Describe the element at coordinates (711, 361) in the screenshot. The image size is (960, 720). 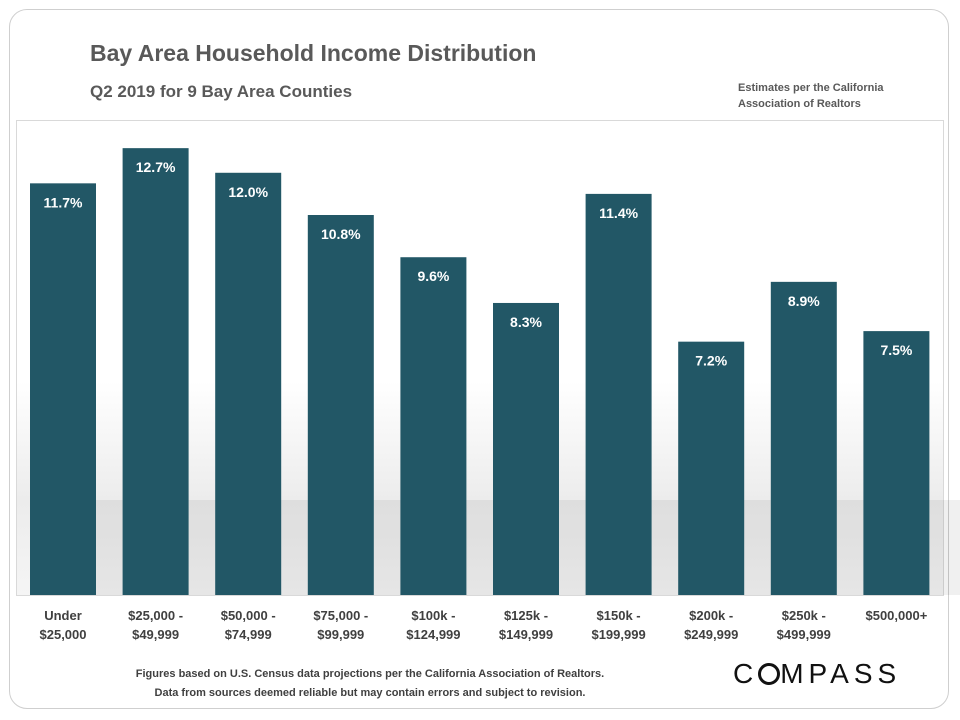
I see `bar-value-label-7: 7.2%` at that location.